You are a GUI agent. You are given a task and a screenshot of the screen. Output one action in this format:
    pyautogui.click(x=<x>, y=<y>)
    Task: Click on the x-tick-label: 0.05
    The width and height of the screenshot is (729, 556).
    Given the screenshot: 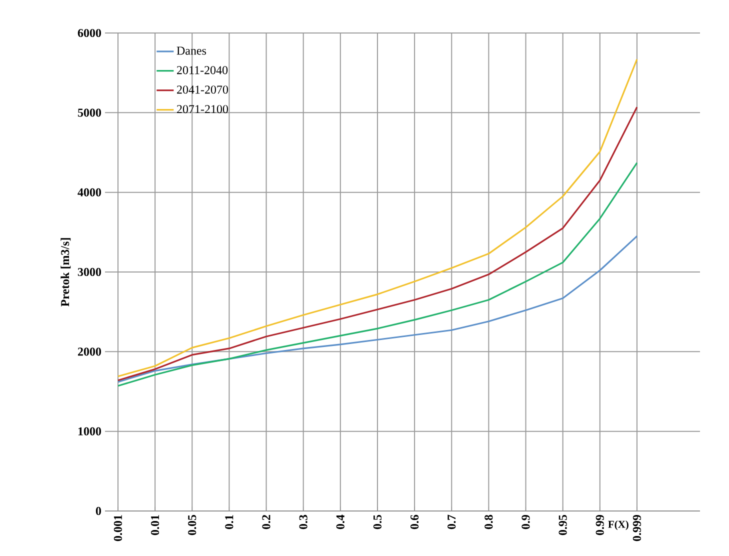 What is the action you would take?
    pyautogui.click(x=192, y=525)
    